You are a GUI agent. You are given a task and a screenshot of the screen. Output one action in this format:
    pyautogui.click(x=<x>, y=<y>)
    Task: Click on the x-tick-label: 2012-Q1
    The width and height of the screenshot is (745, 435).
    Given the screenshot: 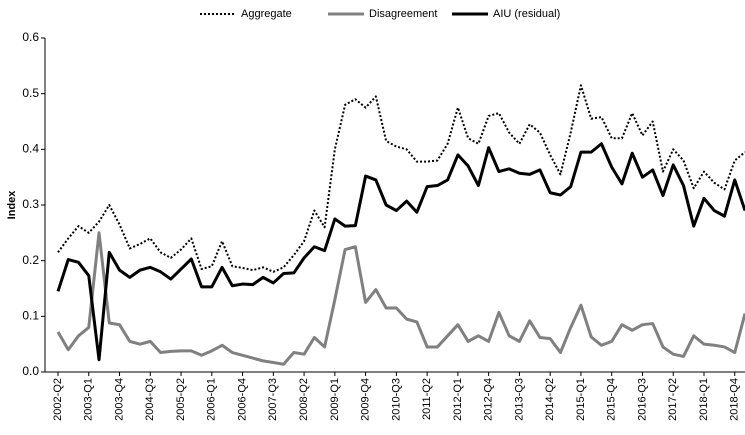 What is the action you would take?
    pyautogui.click(x=458, y=399)
    